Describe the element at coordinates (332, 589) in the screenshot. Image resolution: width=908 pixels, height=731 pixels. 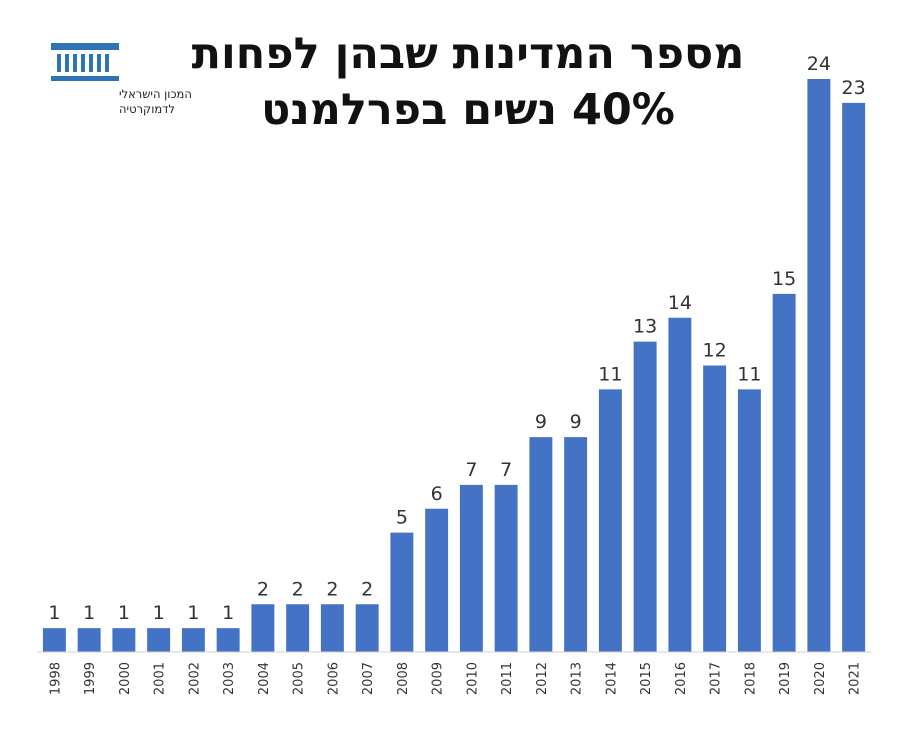
I see `data-label-2006: 2` at that location.